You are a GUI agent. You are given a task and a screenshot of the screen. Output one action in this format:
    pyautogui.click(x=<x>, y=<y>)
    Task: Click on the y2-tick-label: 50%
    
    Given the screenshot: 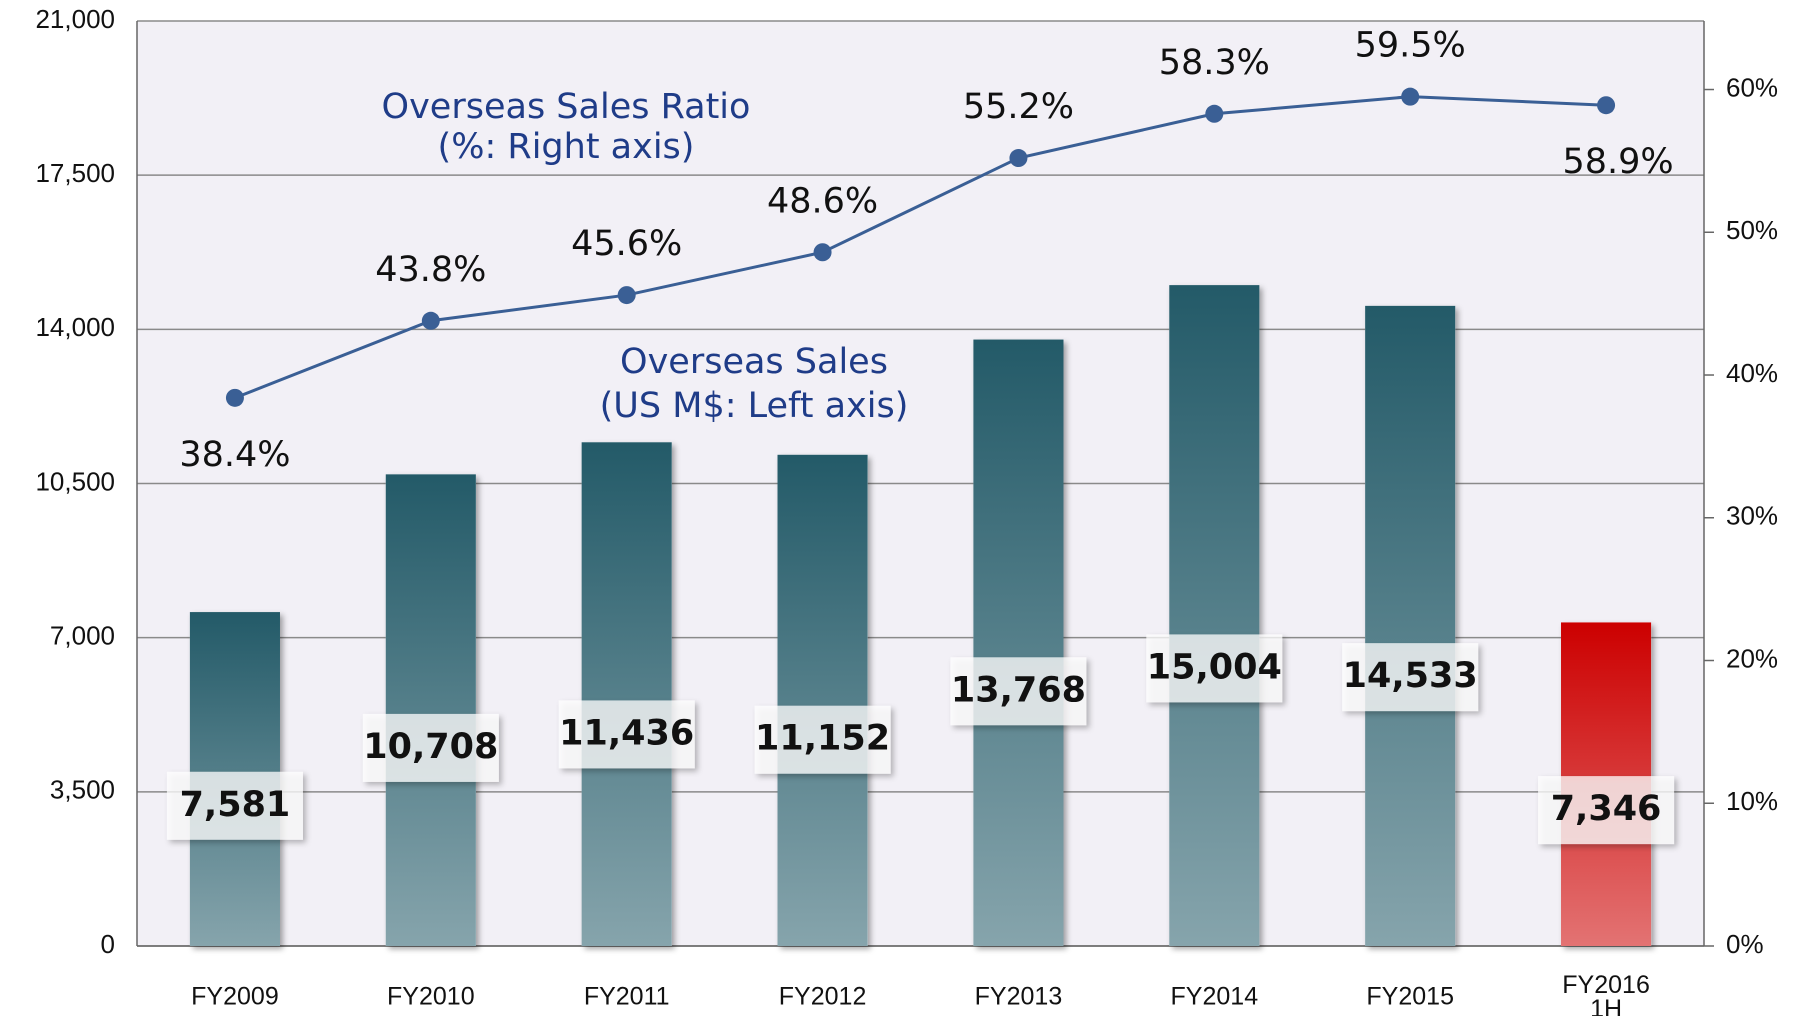 What is the action you would take?
    pyautogui.click(x=1752, y=230)
    